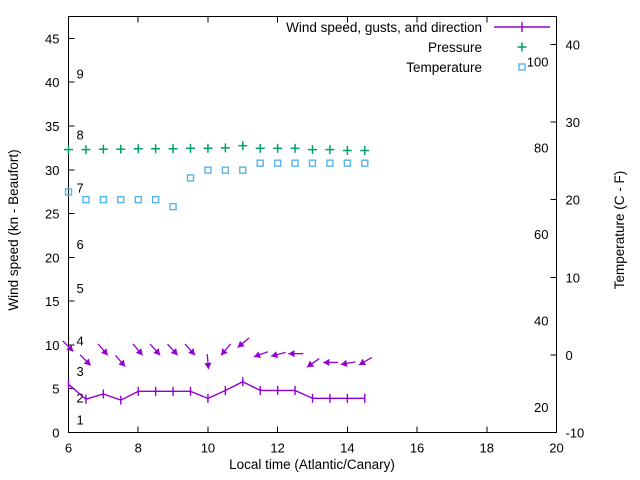 The height and width of the screenshot is (480, 640). I want to click on y-tick-label: 20, so click(52, 257).